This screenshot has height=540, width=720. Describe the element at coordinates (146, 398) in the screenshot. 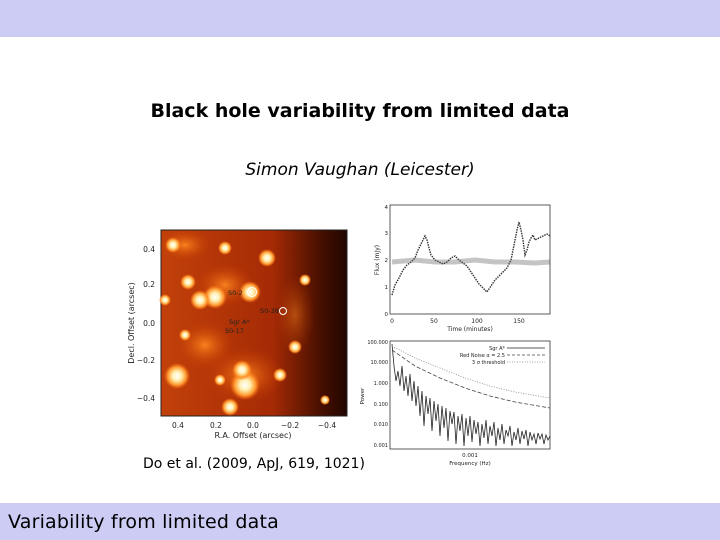

I see `img-y-tick: −0.4` at that location.